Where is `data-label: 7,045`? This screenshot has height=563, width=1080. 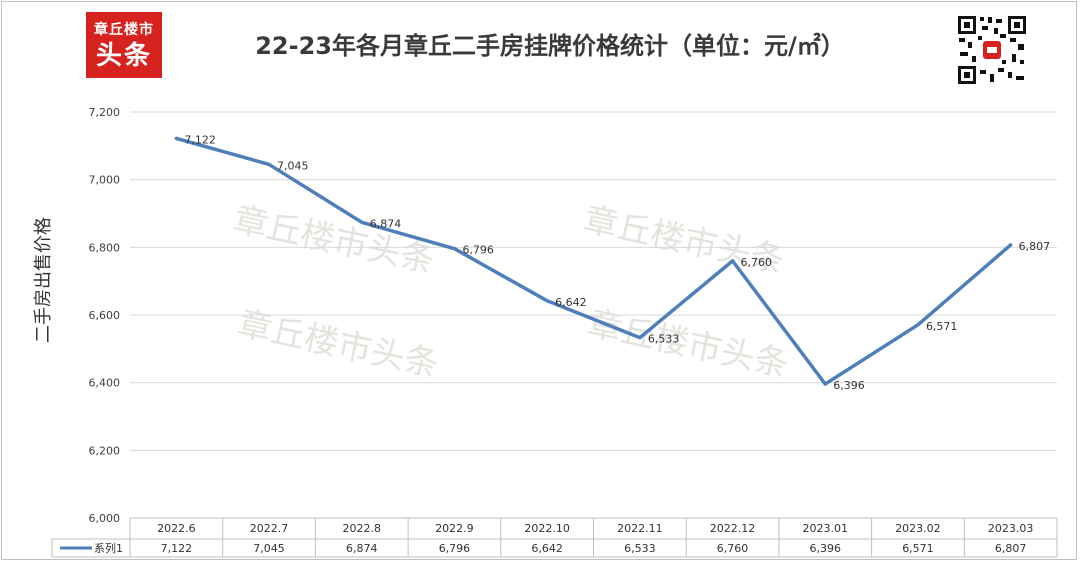 data-label: 7,045 is located at coordinates (293, 165).